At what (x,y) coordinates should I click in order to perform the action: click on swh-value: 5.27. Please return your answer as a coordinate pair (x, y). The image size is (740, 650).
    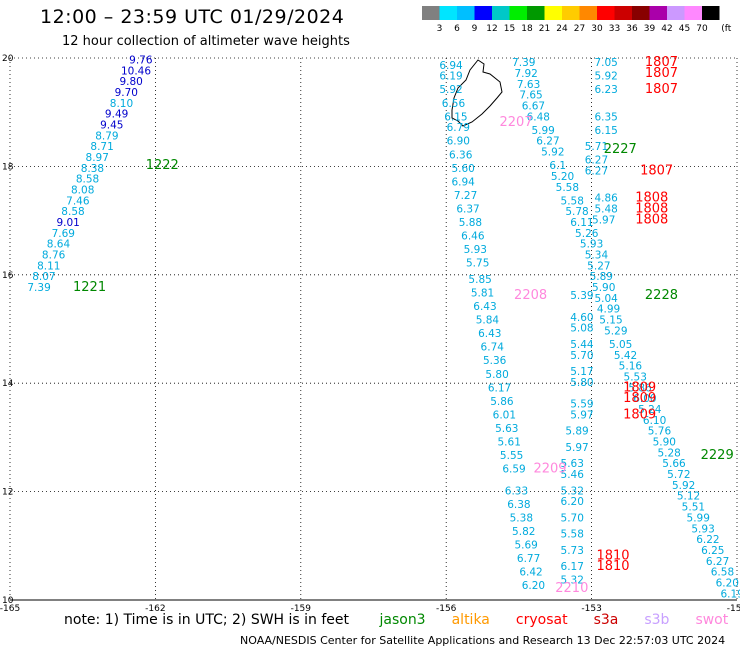
    Looking at the image, I should click on (598, 266).